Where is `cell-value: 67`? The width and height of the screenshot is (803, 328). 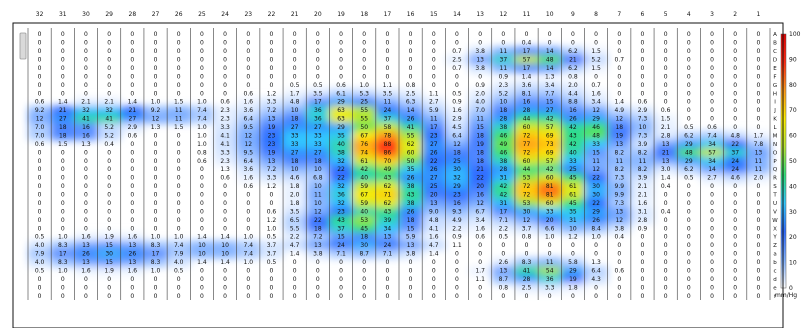 cell-value: 67 is located at coordinates (364, 195).